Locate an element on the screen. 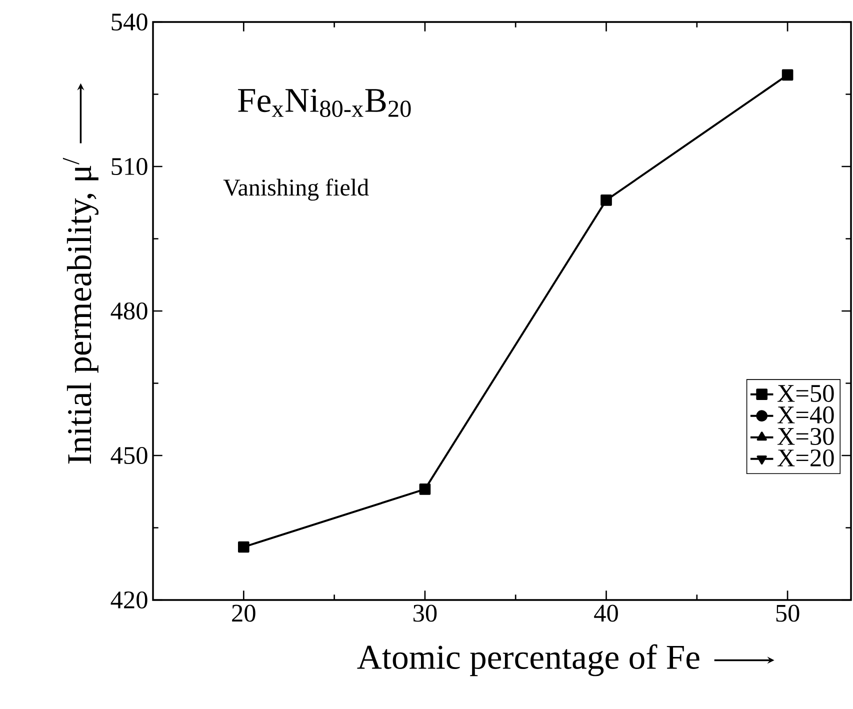 Image resolution: width=853 pixels, height=709 pixels. legend-label: X=20 is located at coordinates (805, 458).